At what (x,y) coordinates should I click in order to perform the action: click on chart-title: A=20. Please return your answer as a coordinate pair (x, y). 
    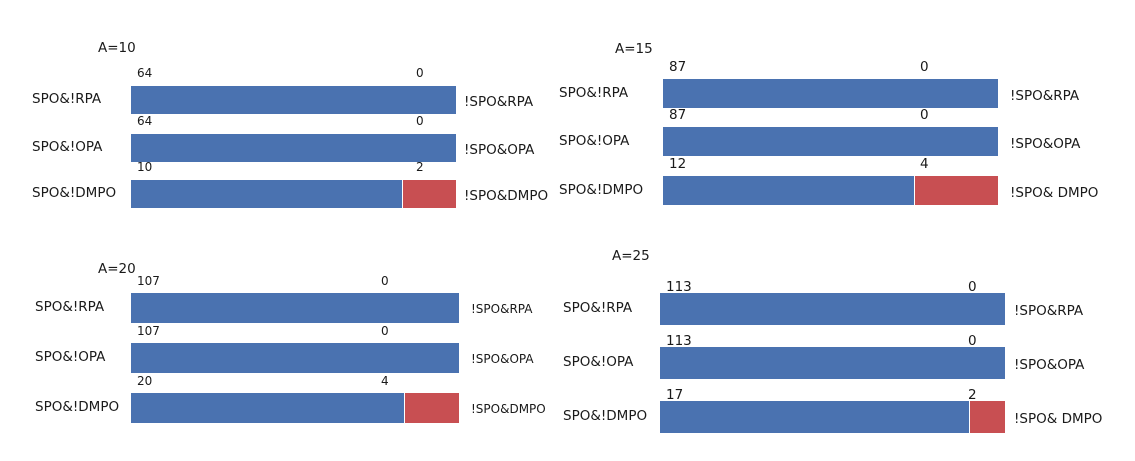
    Looking at the image, I should click on (117, 269).